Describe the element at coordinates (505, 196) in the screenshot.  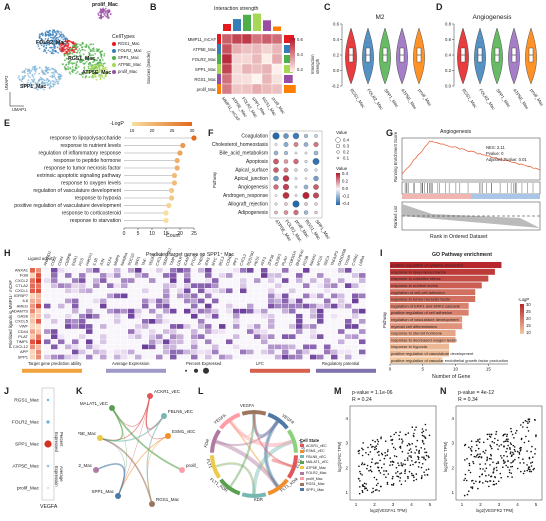
I see `gsea-rank-bar` at that location.